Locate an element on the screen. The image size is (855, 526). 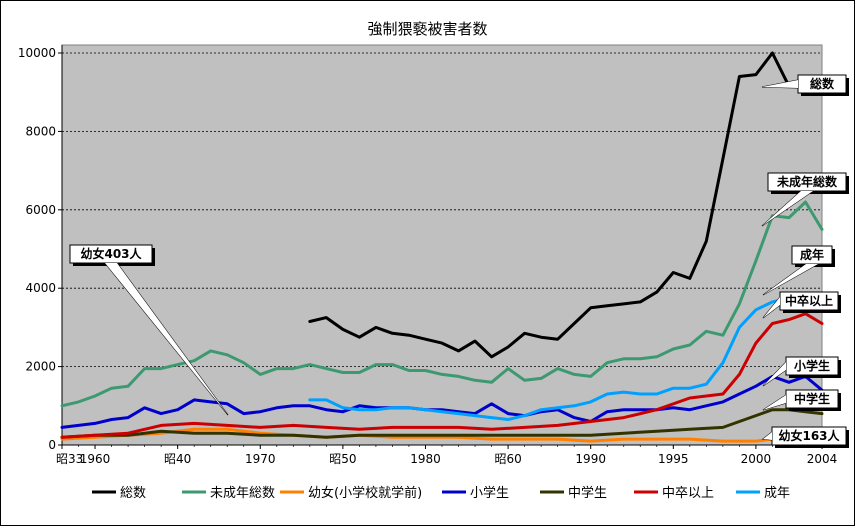
legend-label: 総数 is located at coordinates (133, 493).